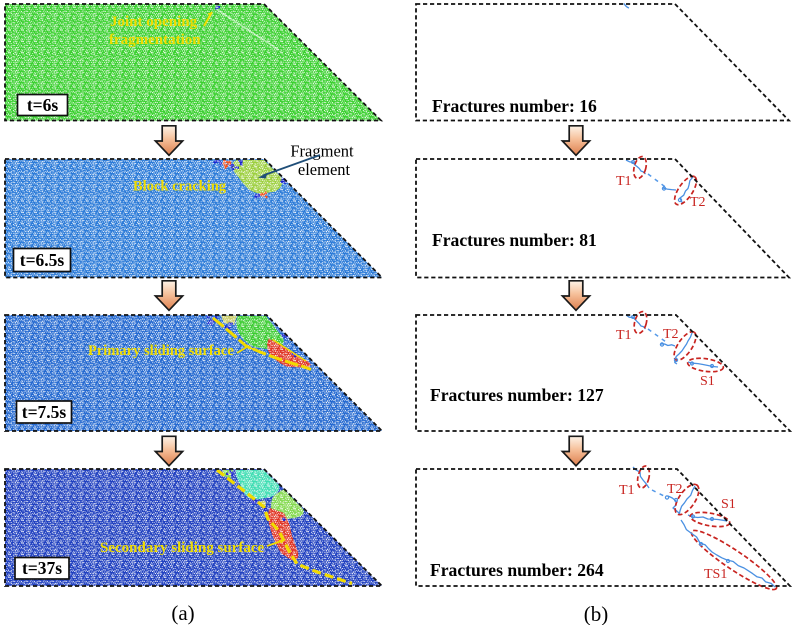 This screenshot has width=800, height=625. I want to click on svg-text: Fractures number: 264, so click(517, 570).